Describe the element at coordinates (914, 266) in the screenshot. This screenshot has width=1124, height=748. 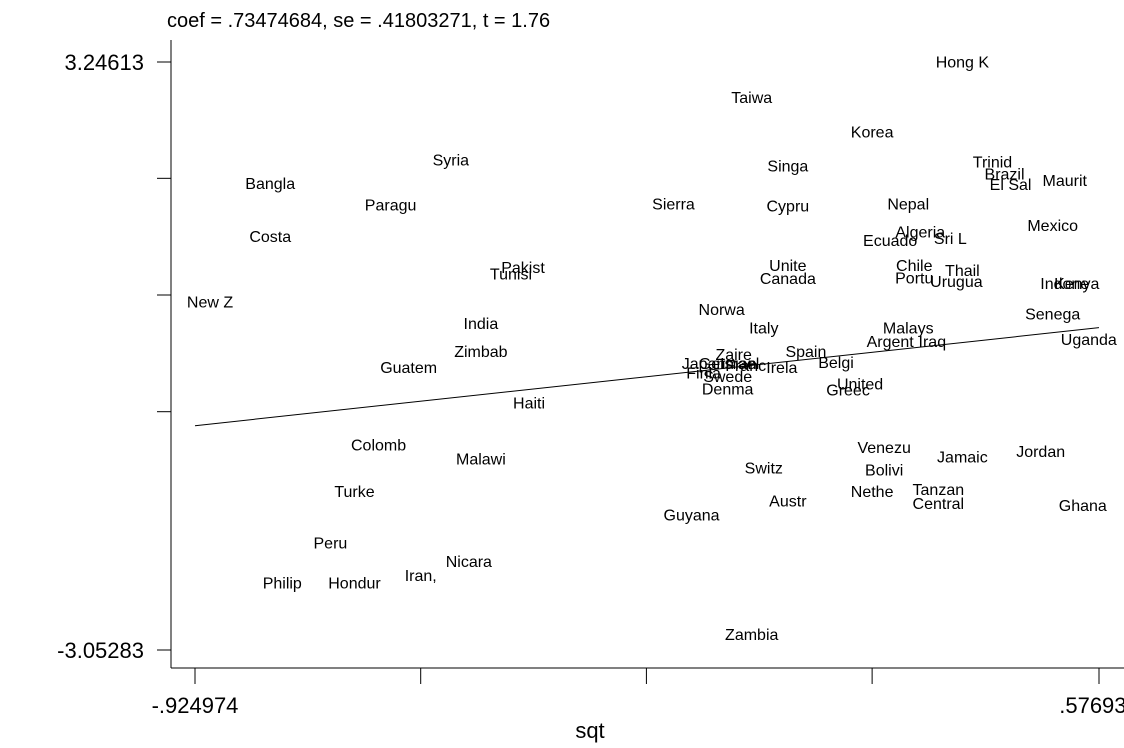
I see `data-point-label: Chile` at that location.